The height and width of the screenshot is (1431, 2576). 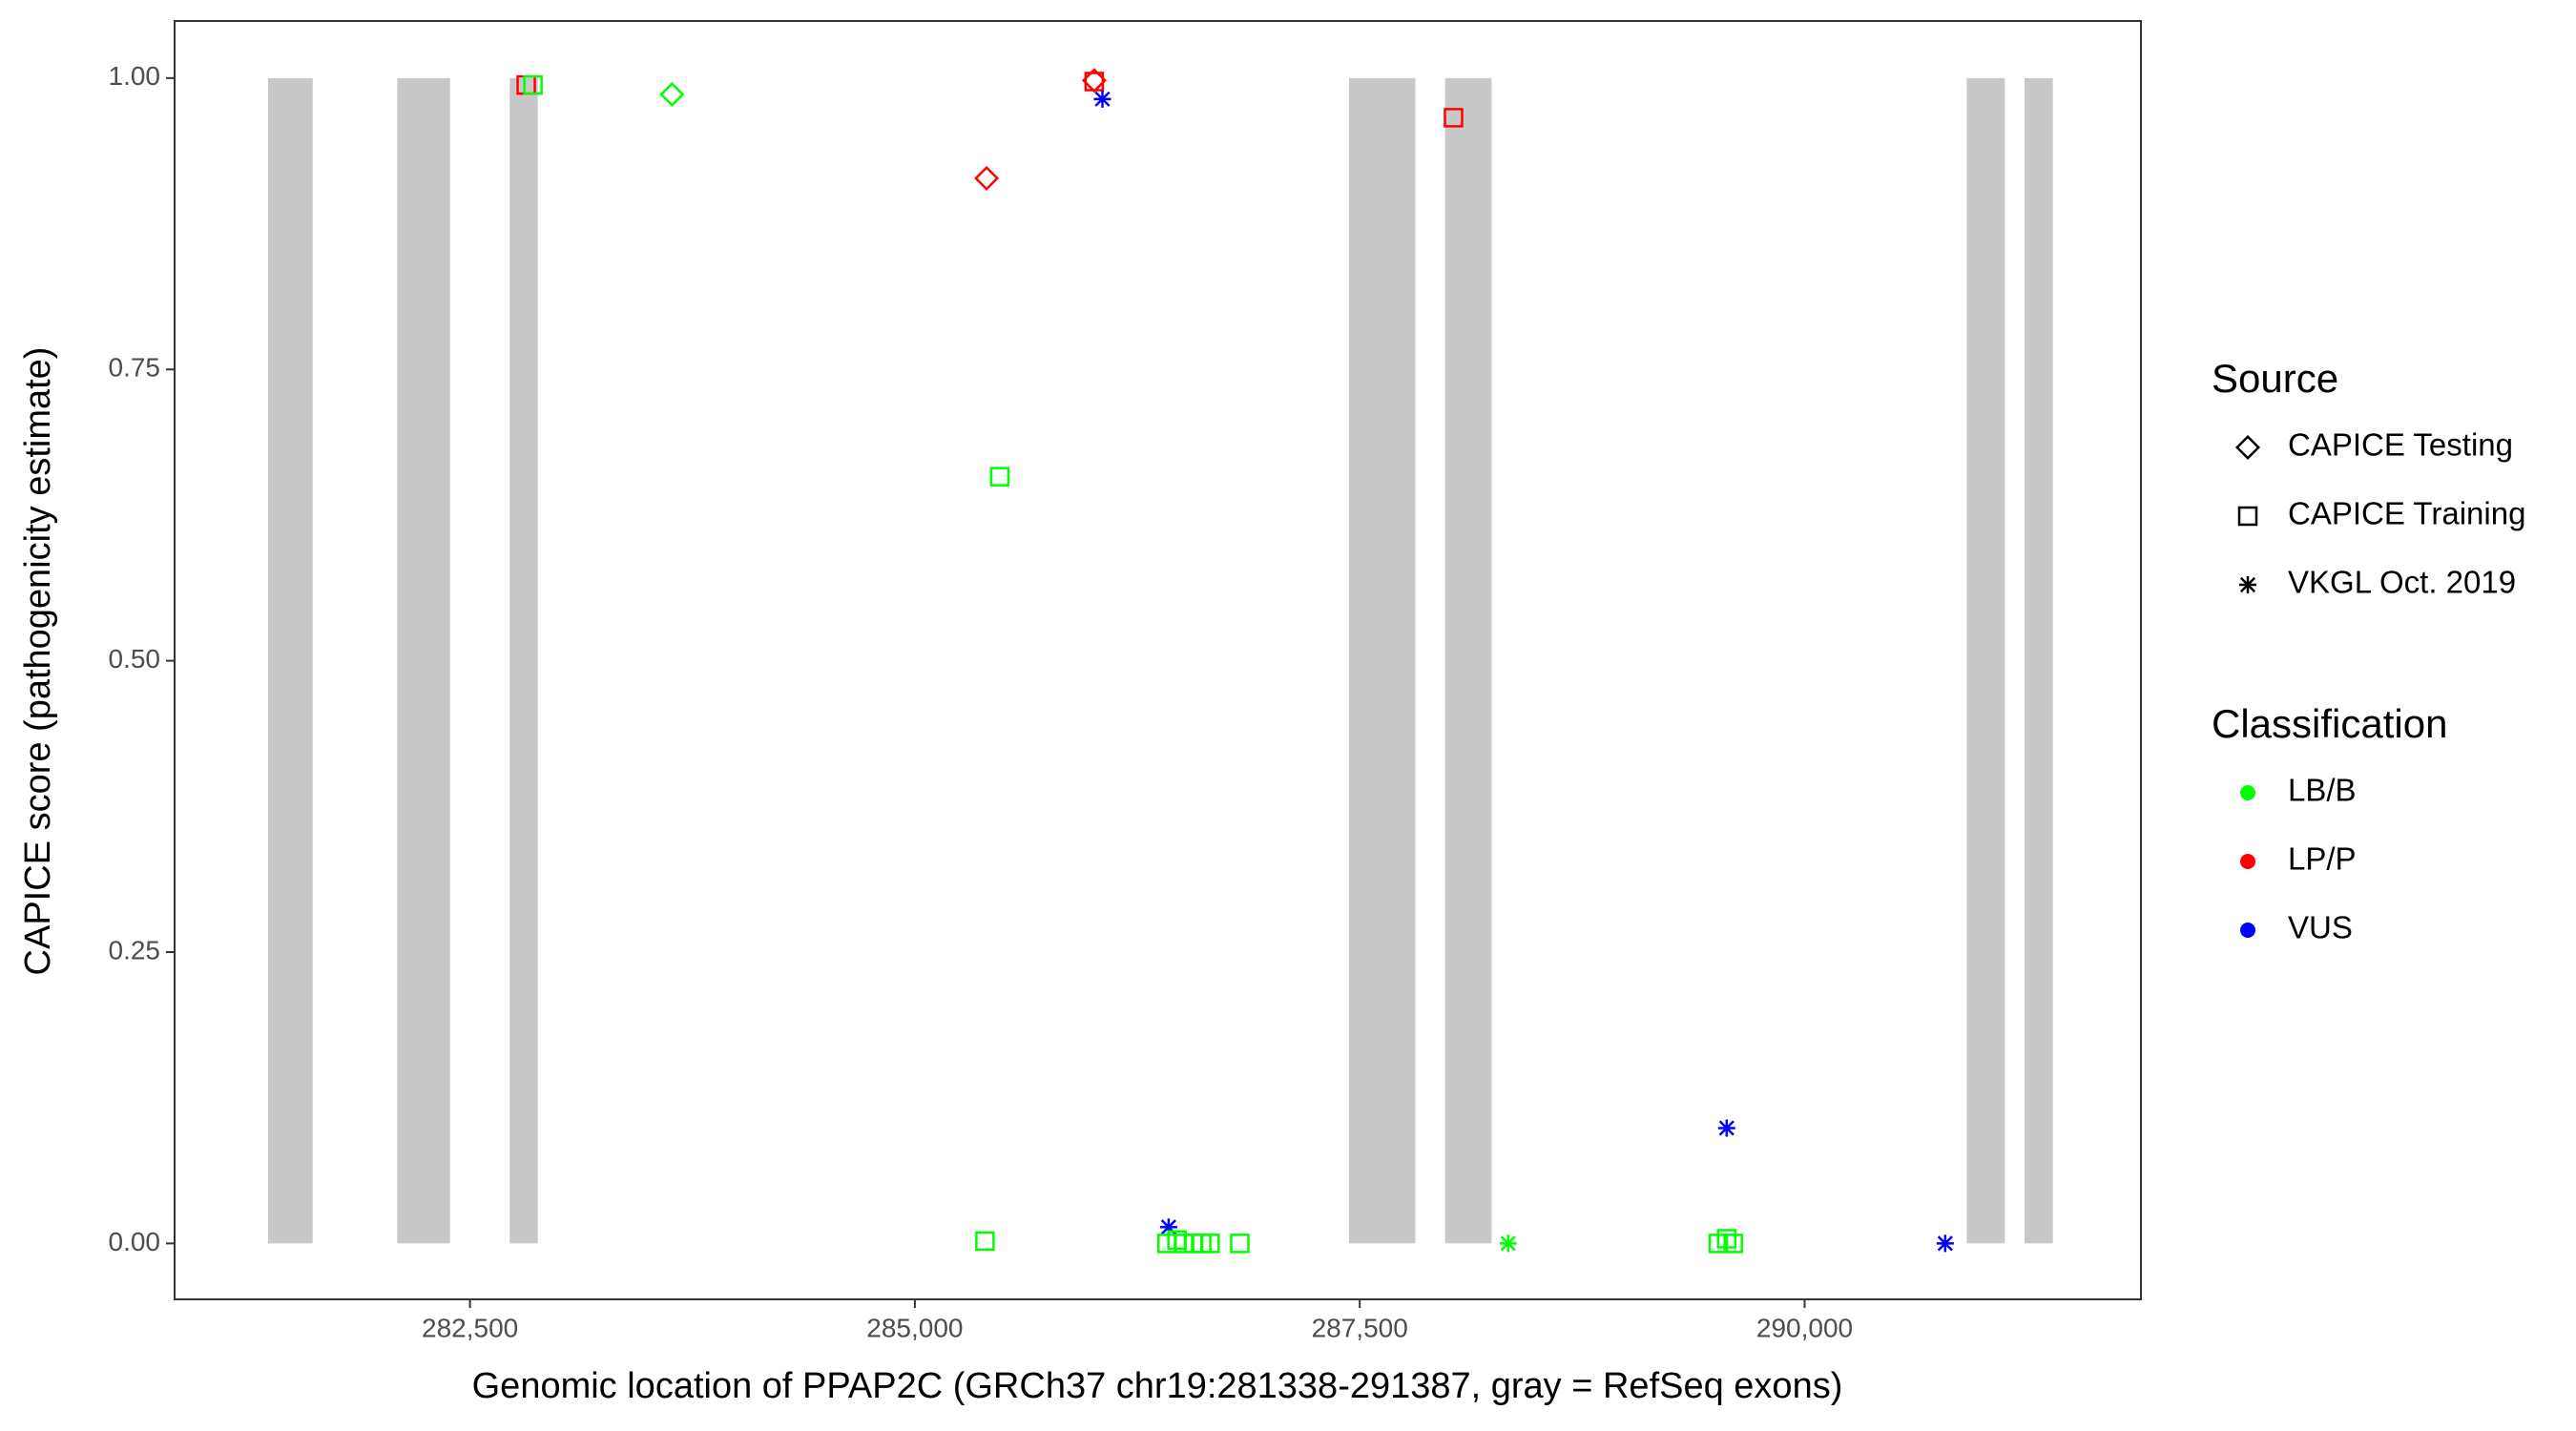 What do you see at coordinates (1360, 1327) in the screenshot?
I see `x-tick-label: 287,500` at bounding box center [1360, 1327].